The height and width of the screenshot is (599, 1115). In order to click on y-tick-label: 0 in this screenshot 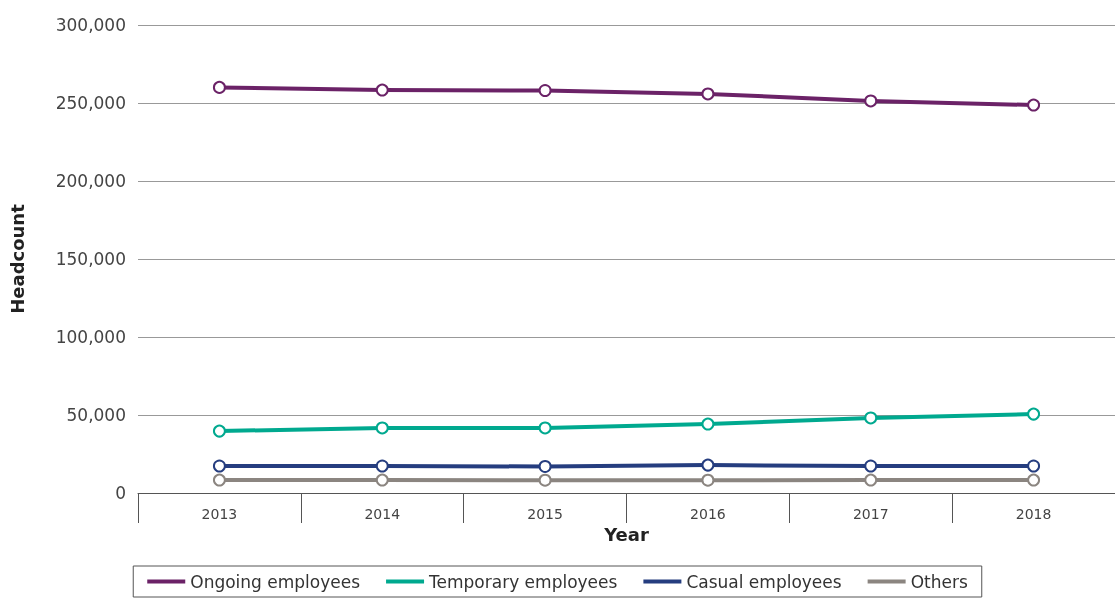, I will do `click(120, 493)`.